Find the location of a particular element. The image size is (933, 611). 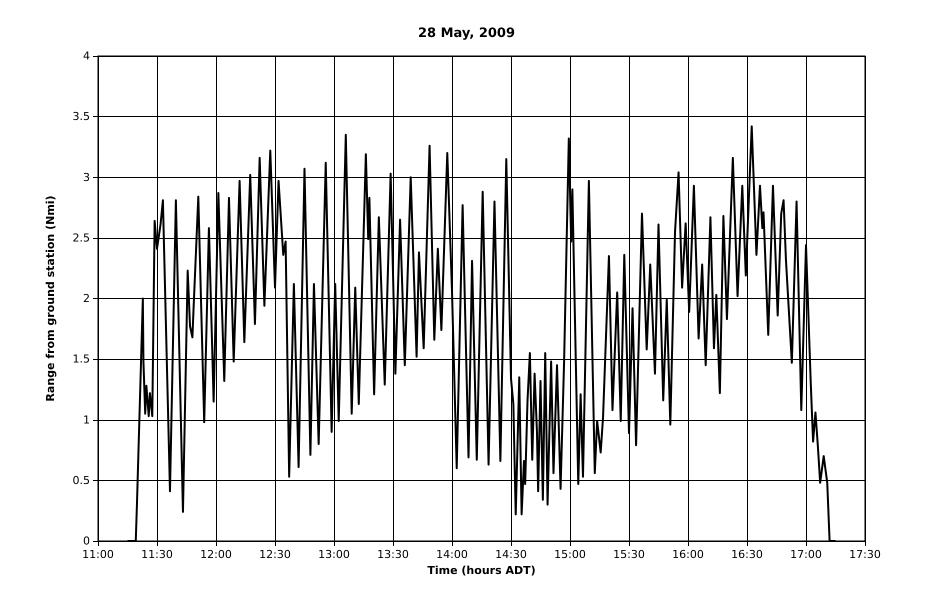

y-axis-title: Range from ground station (Nmi) is located at coordinates (50, 298).